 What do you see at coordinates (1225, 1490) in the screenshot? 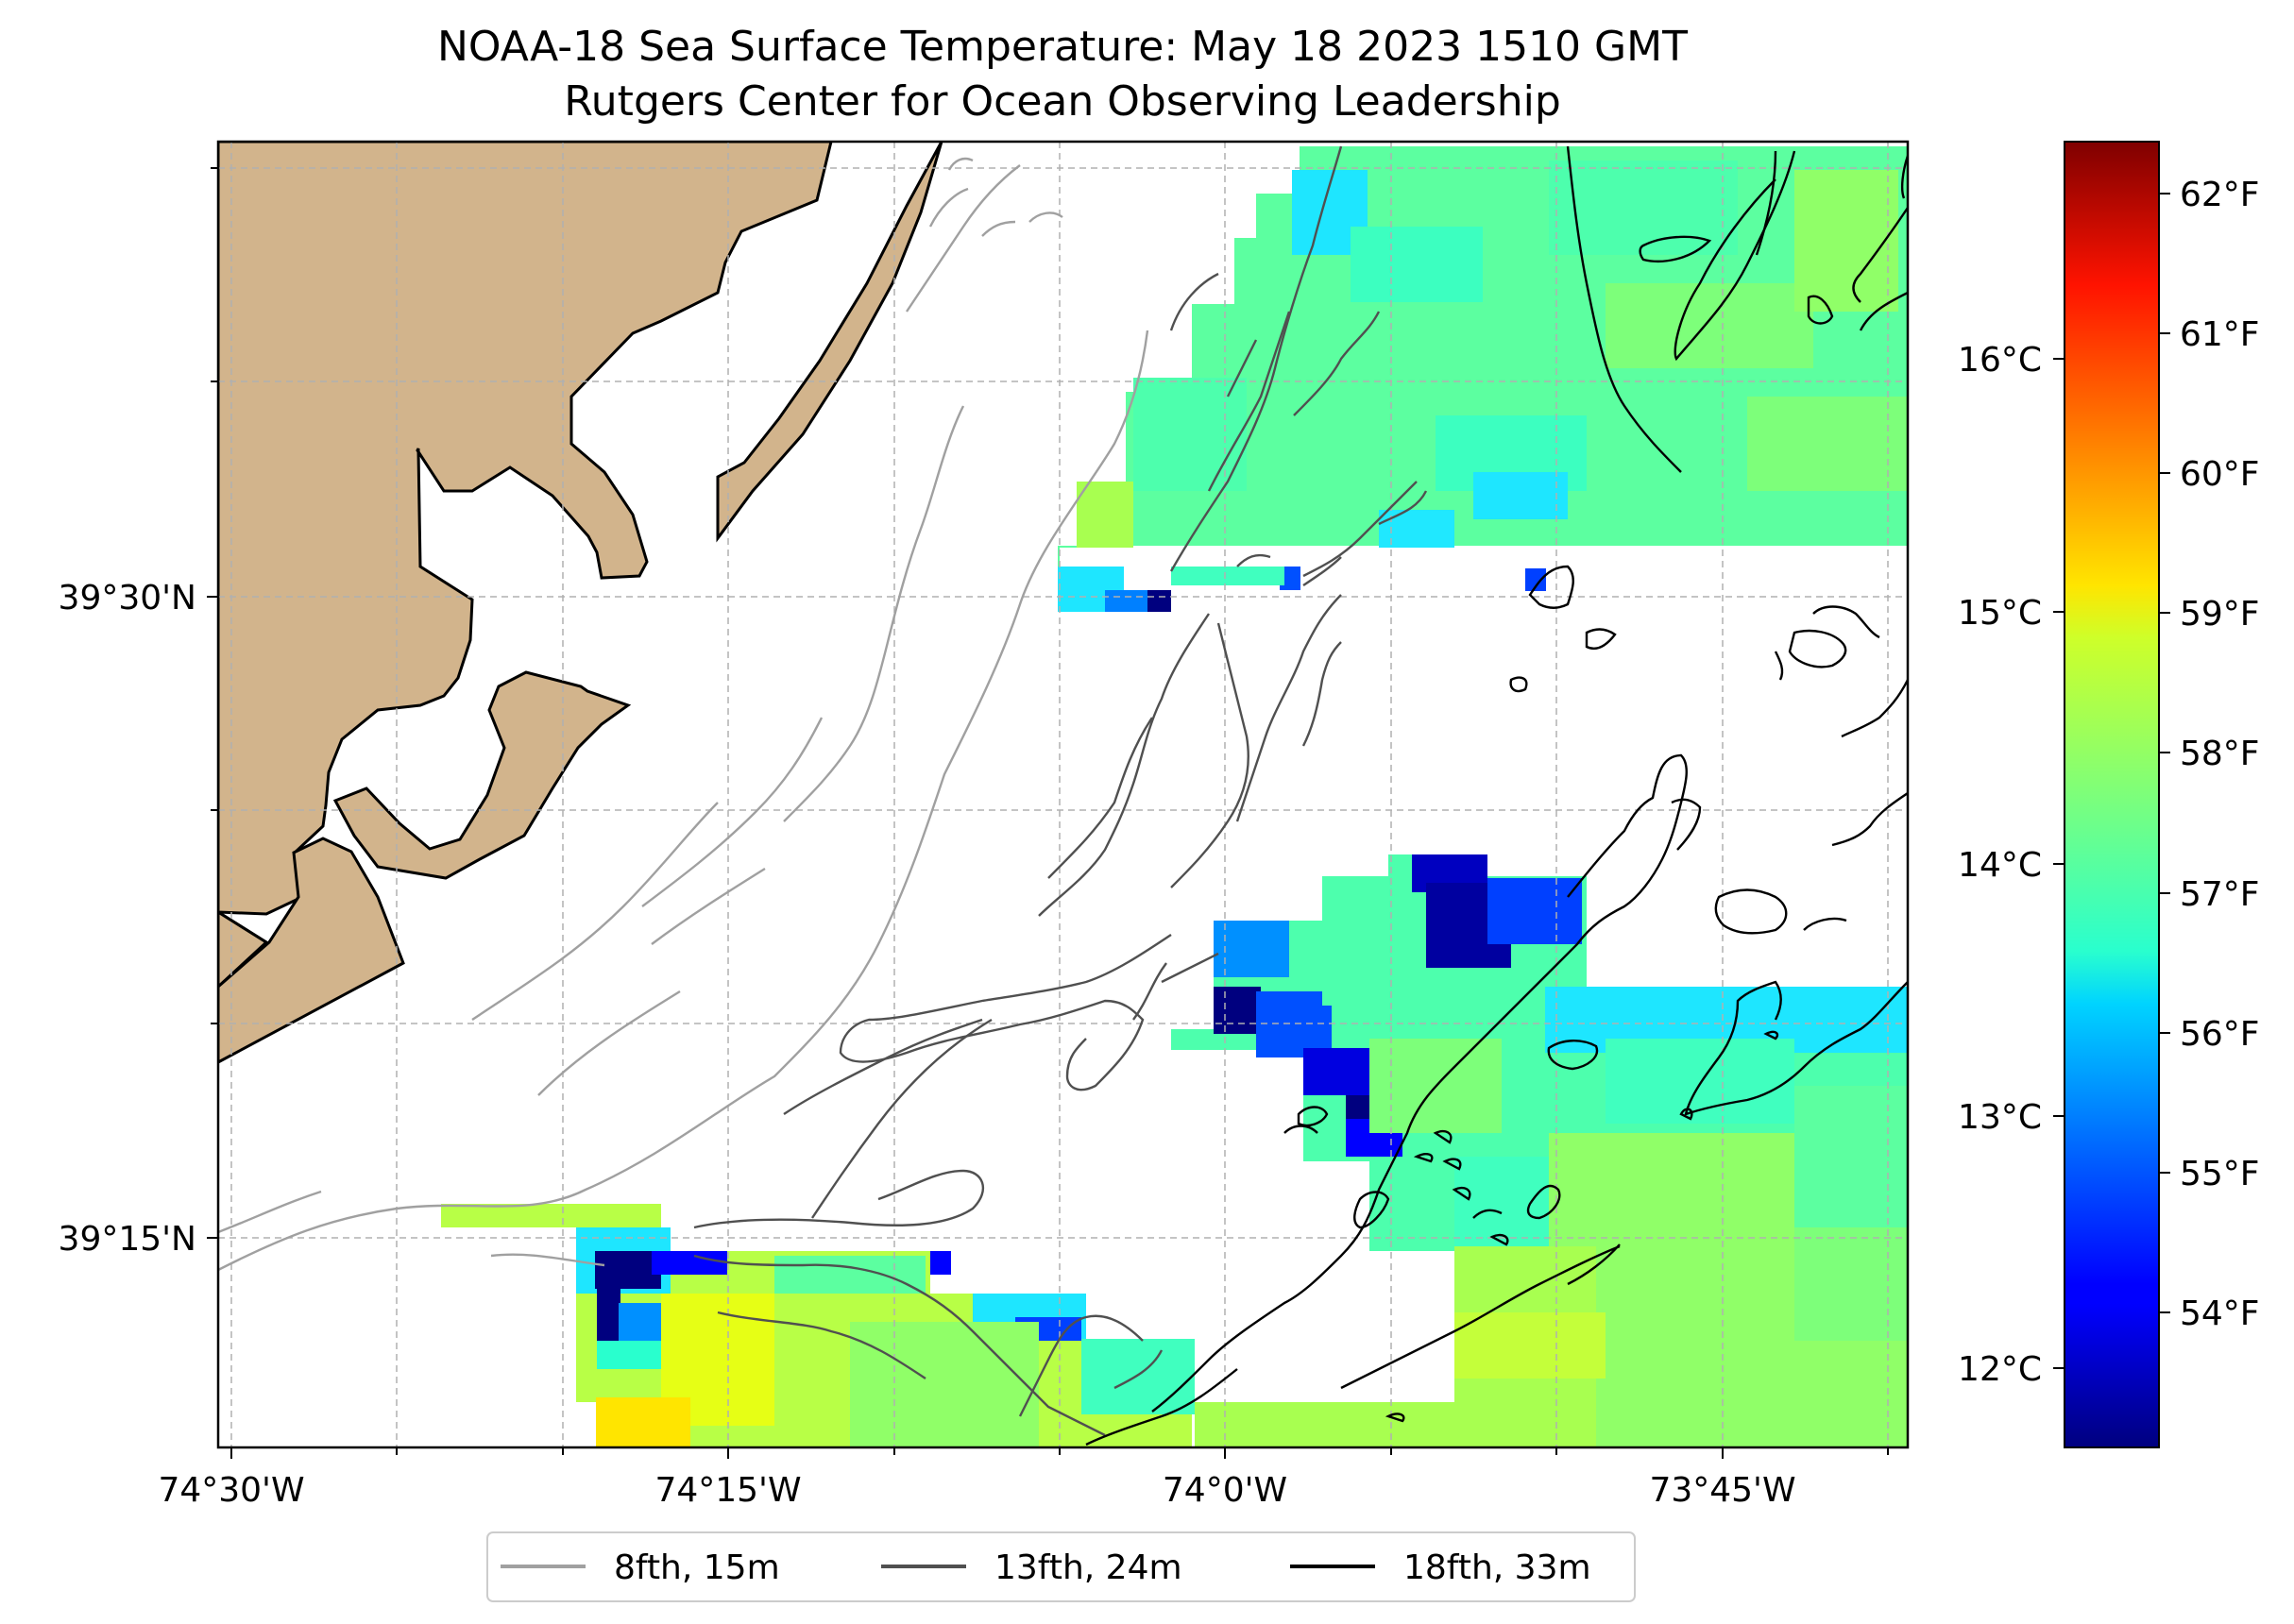
I see `lon-tick-label: 74°0'W` at bounding box center [1225, 1490].